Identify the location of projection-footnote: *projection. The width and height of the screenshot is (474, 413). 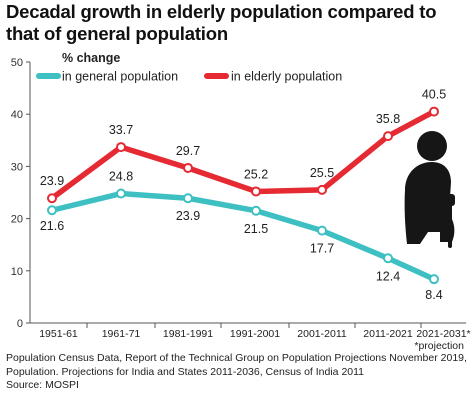
(439, 346).